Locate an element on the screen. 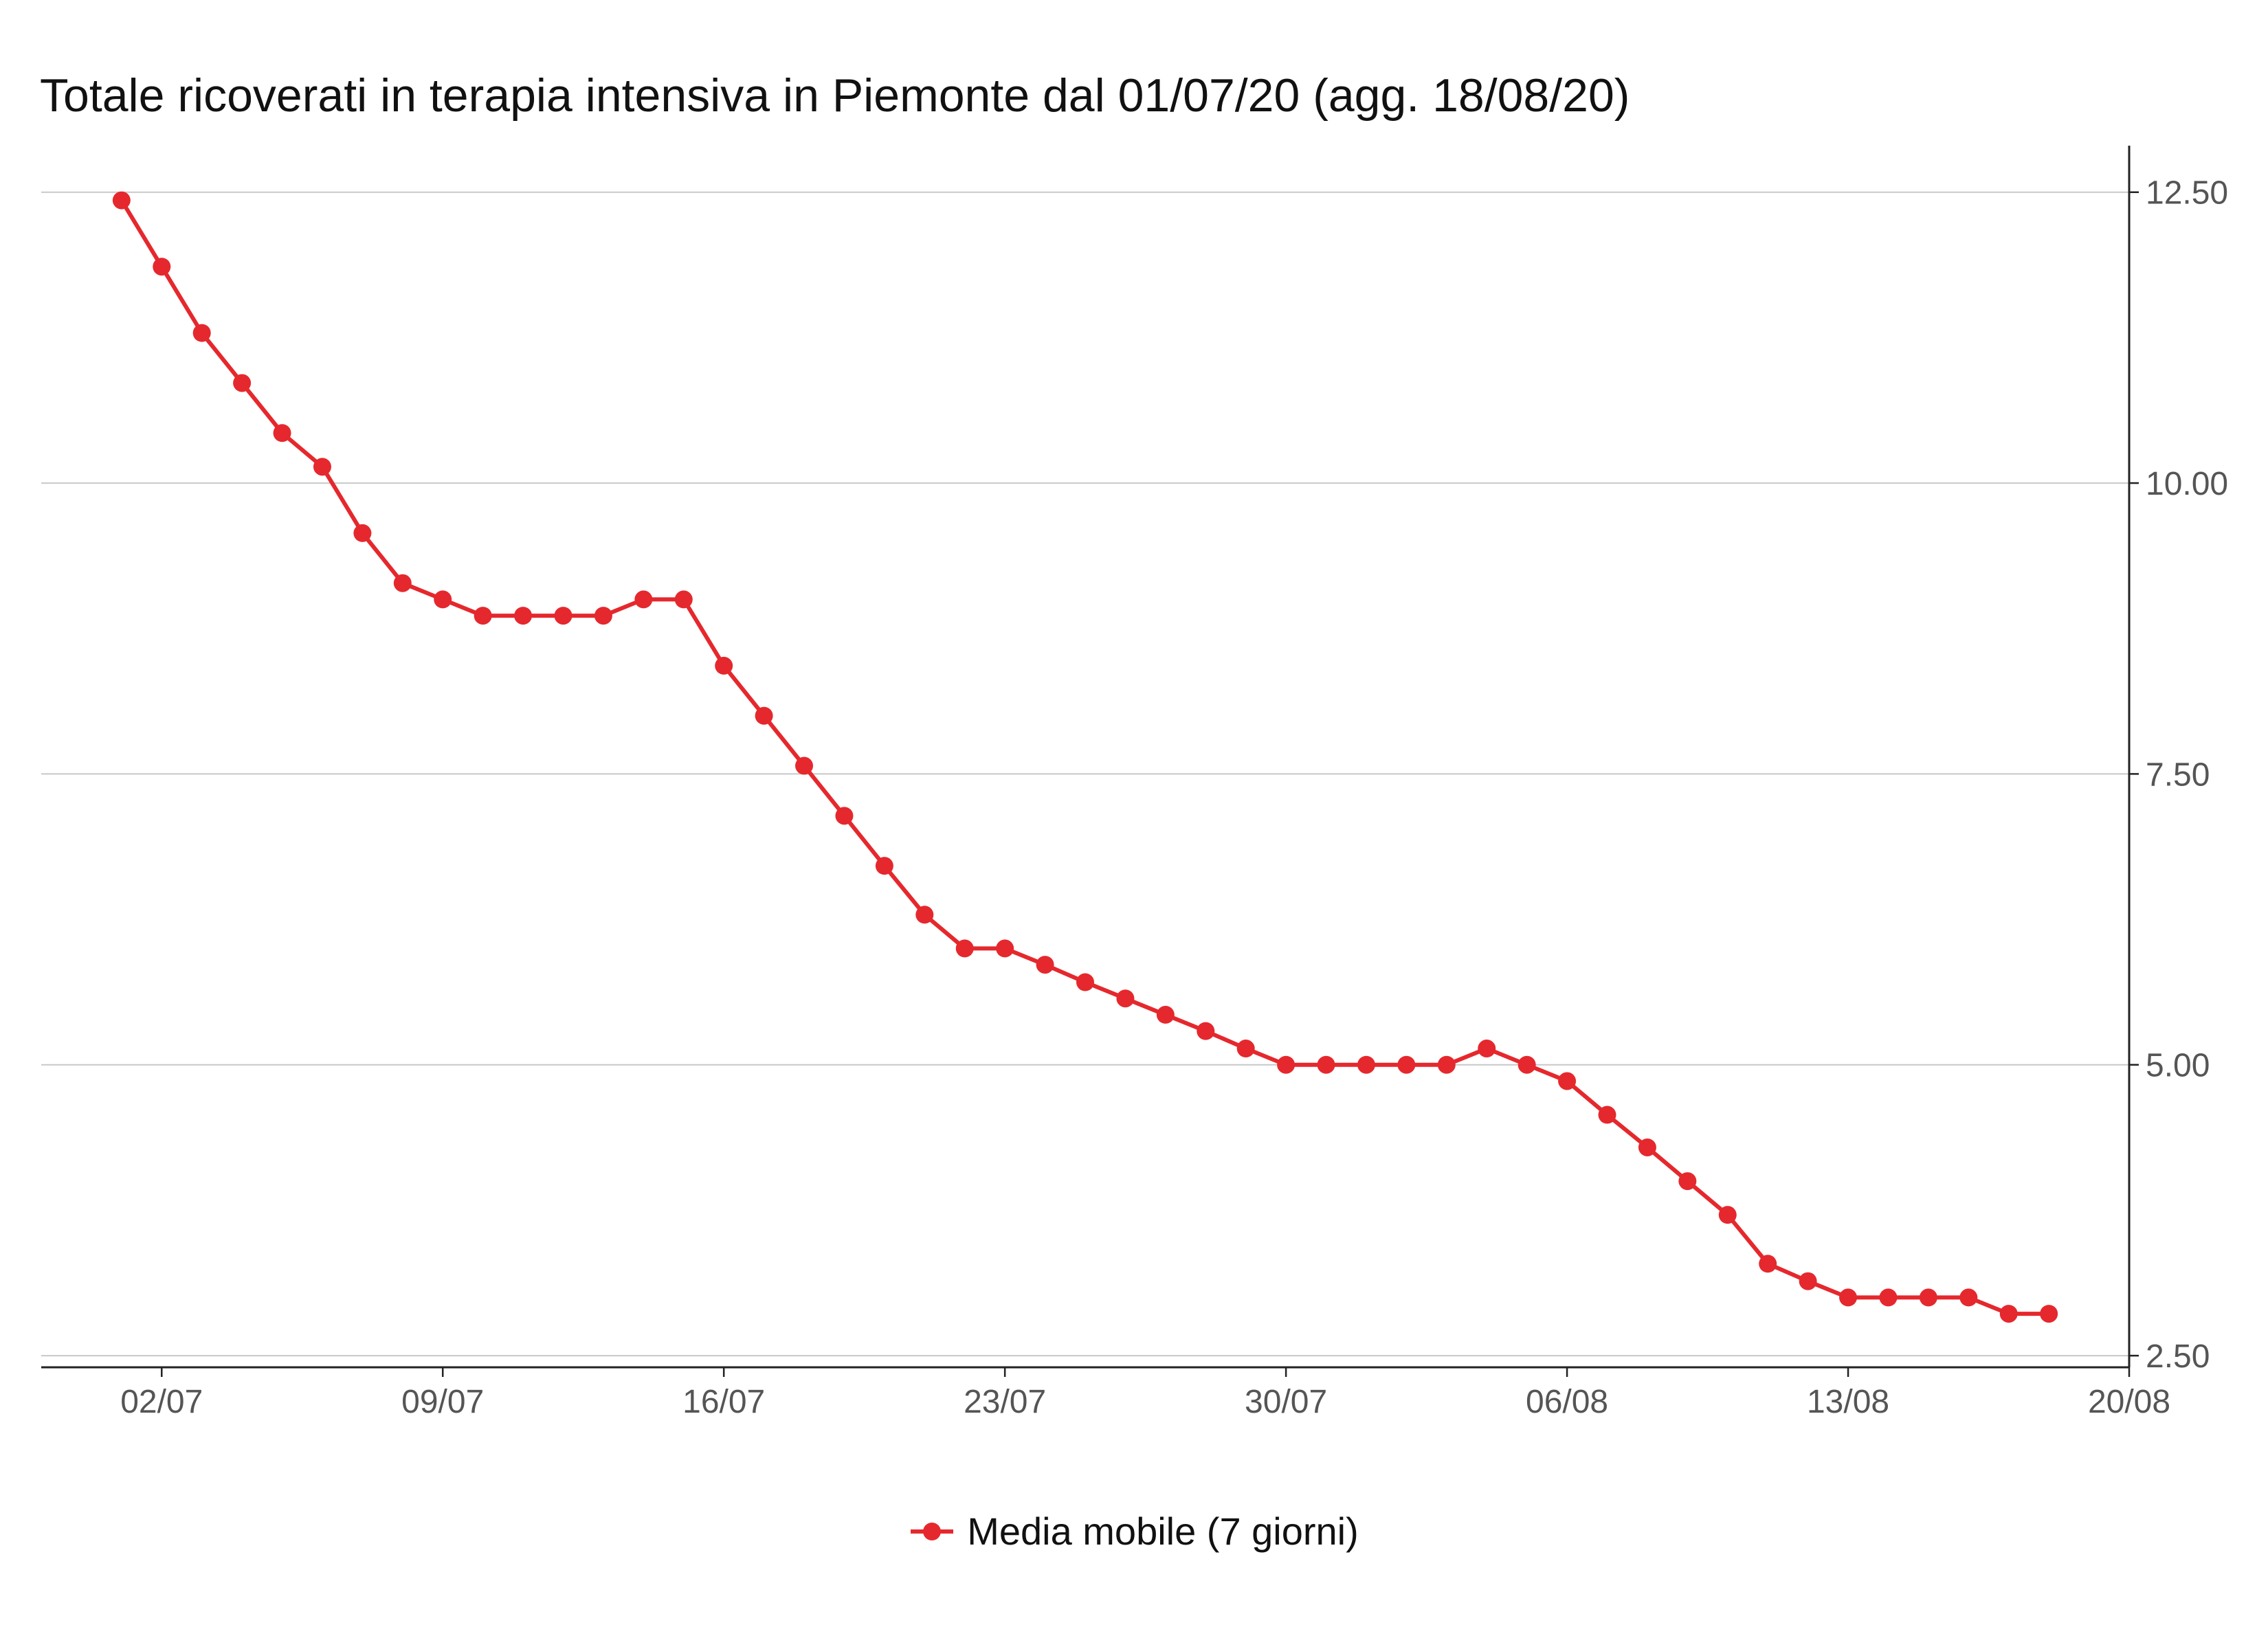 The width and height of the screenshot is (2268, 1649). x-tick-label: 30/07 is located at coordinates (1286, 1402).